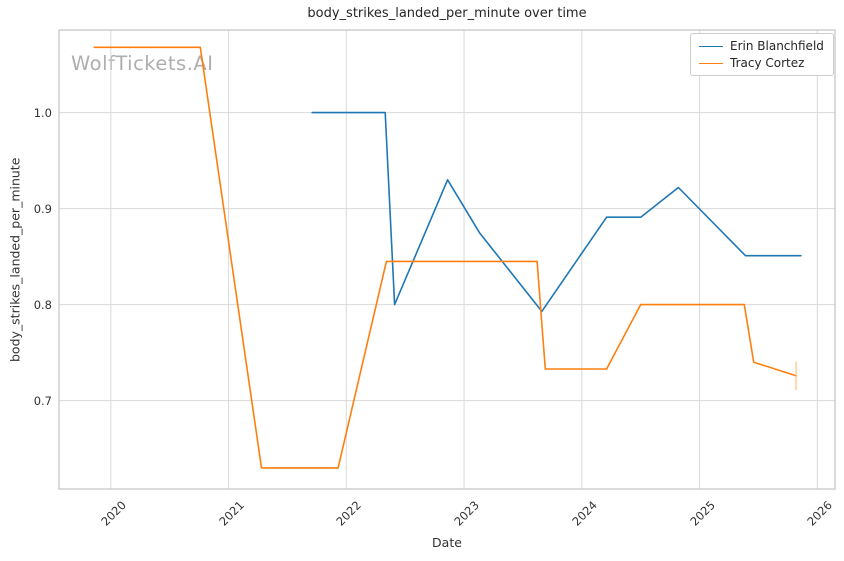  What do you see at coordinates (42, 304) in the screenshot?
I see `y-tick-label: 0.8` at bounding box center [42, 304].